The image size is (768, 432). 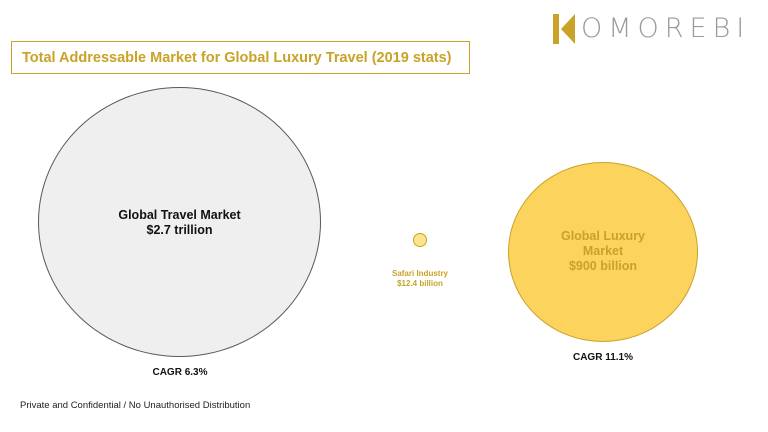 I want to click on global-travel-label: Global Travel Market $2.7 trillion, so click(x=179, y=223).